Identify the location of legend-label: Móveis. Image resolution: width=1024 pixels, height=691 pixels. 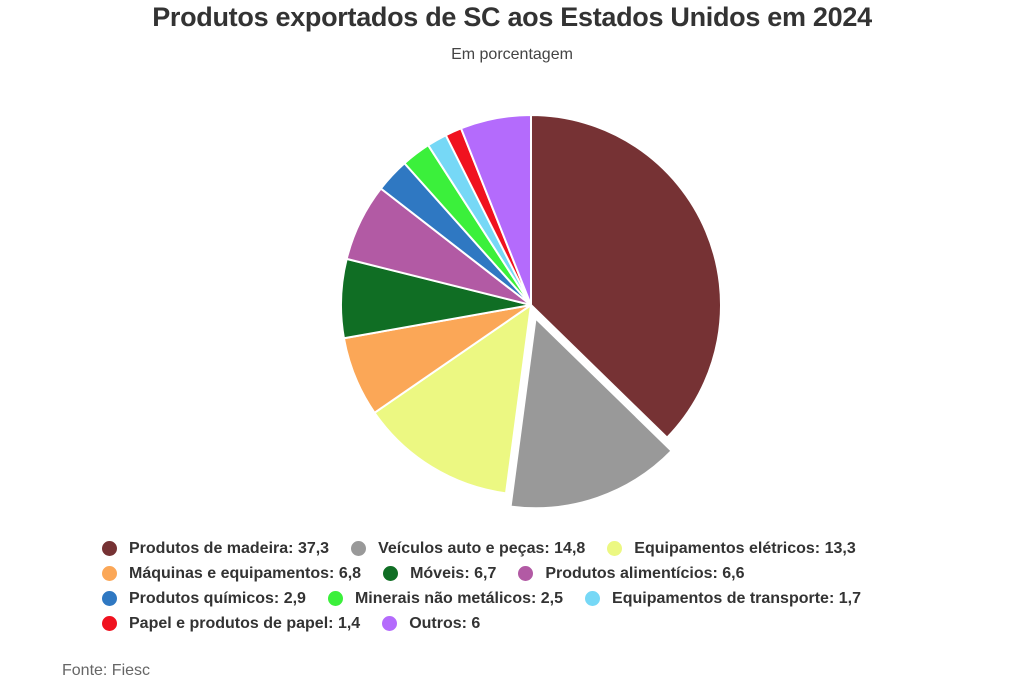
(437, 573).